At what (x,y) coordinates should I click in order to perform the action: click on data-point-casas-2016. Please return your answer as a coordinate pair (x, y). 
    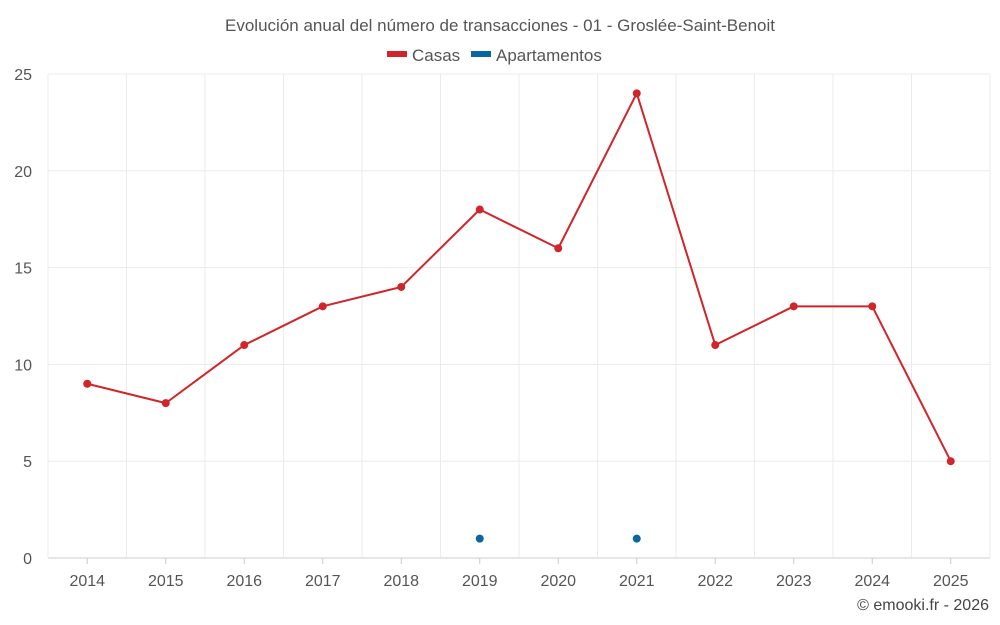
    Looking at the image, I should click on (244, 345).